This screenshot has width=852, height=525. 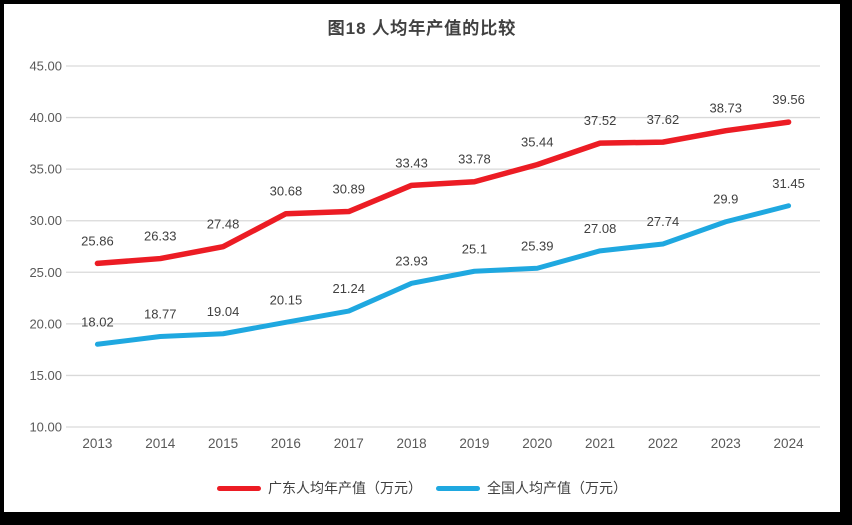 I want to click on data-label: 30.68, so click(x=286, y=191).